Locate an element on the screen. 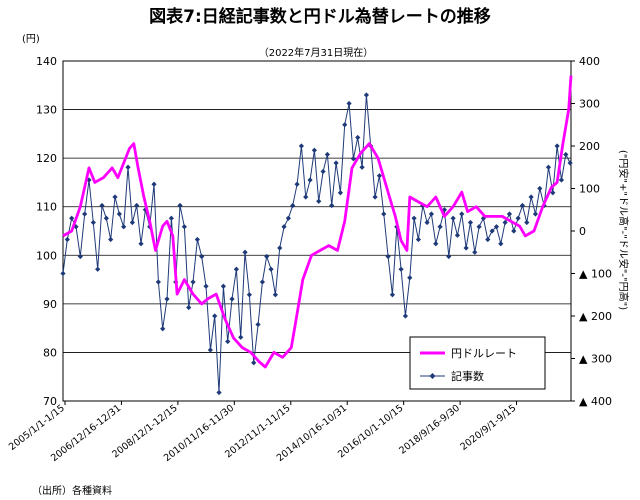 This screenshot has height=500, width=640. legend: 円ドルレート 記事数 is located at coordinates (477, 363).